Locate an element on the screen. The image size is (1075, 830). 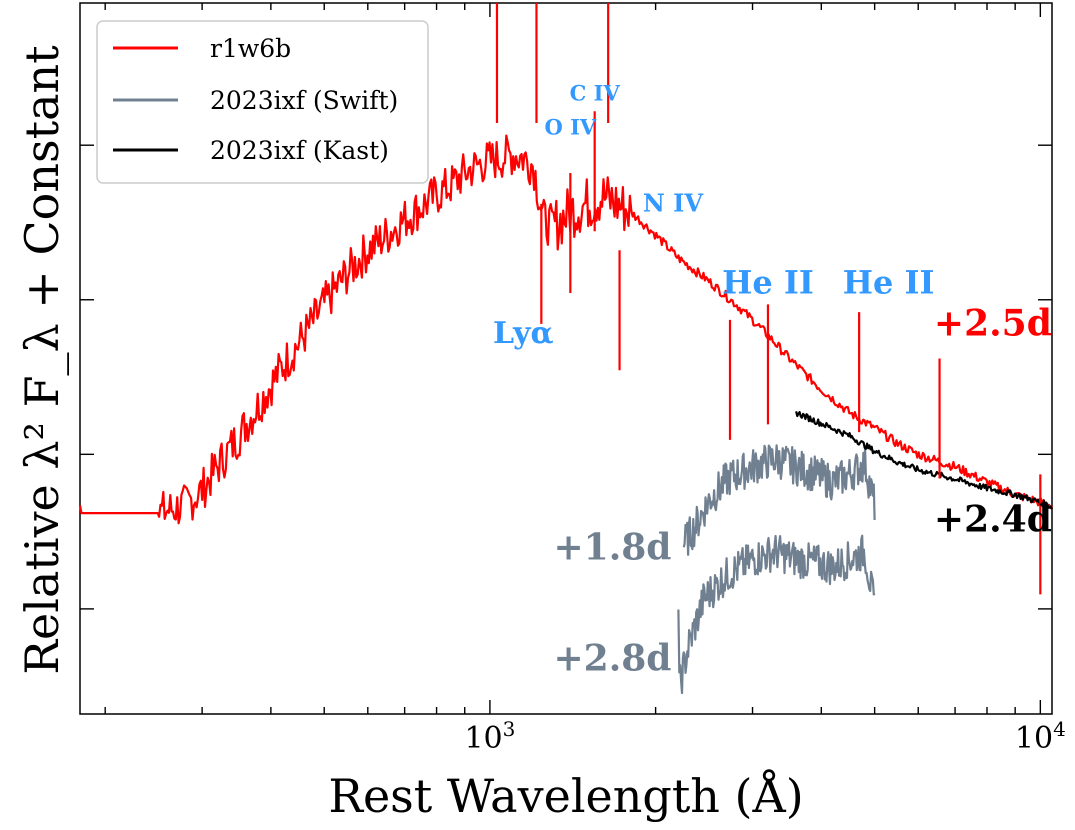
line-label: C IV is located at coordinates (595, 92).